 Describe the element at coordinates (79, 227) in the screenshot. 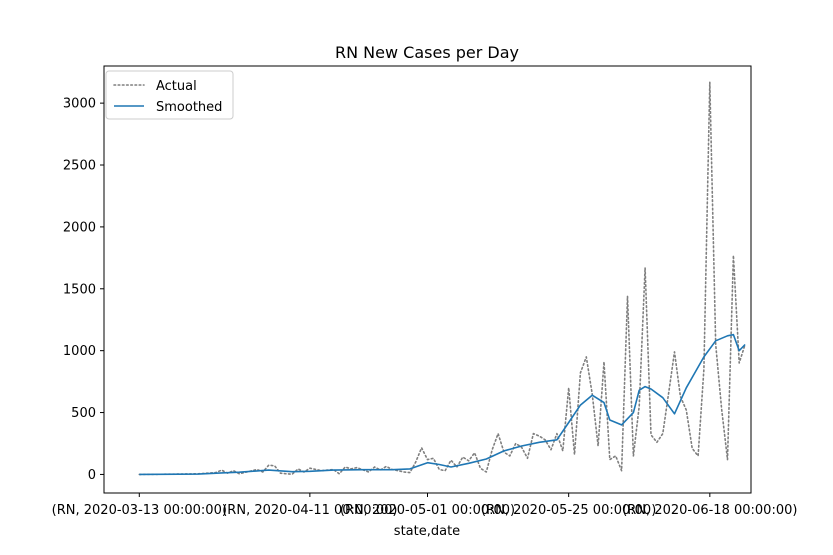

I see `y-tick-label: 2000` at that location.